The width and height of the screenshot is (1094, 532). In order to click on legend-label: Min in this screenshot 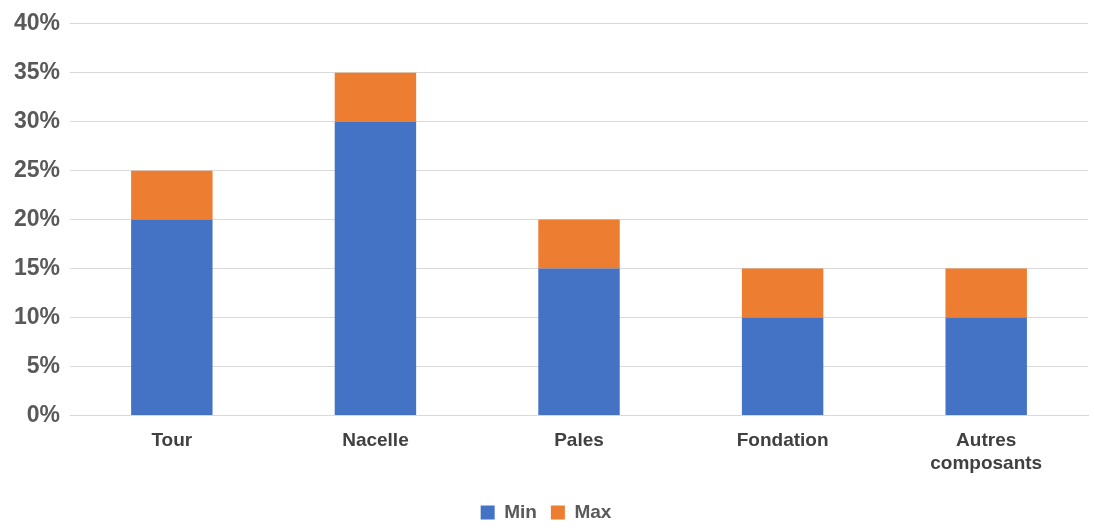, I will do `click(520, 511)`.